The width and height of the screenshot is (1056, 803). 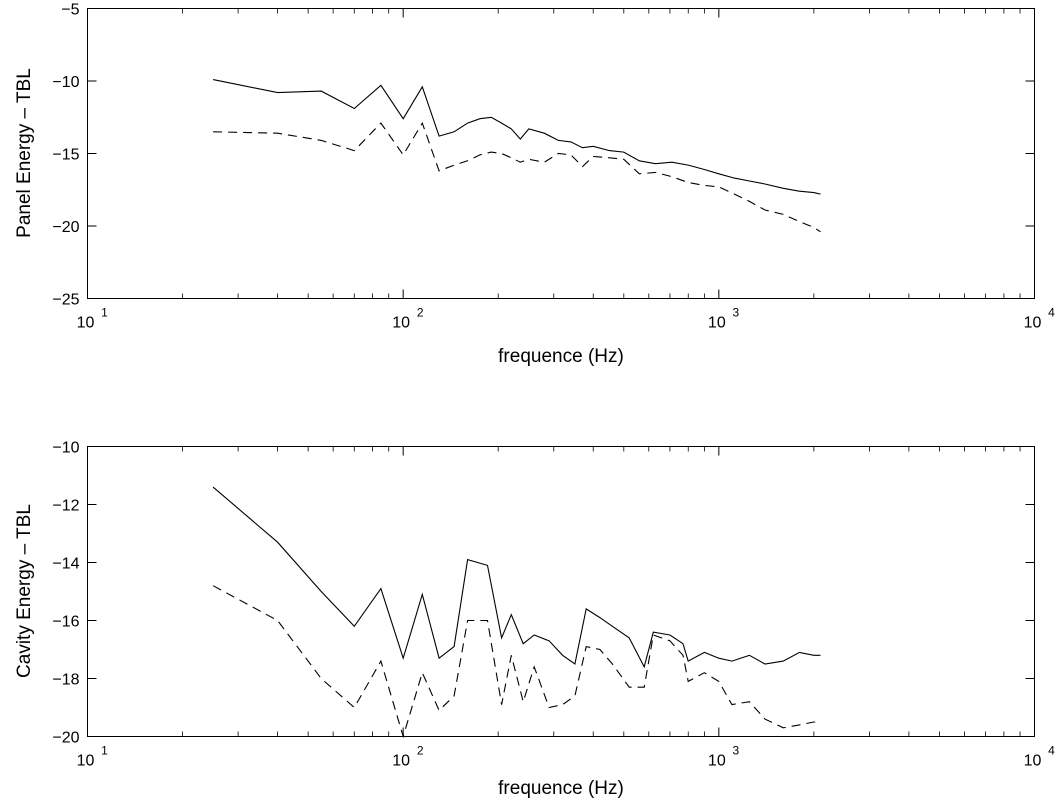 What do you see at coordinates (516, 577) in the screenshot?
I see `cavity-energy-series-solid-line` at bounding box center [516, 577].